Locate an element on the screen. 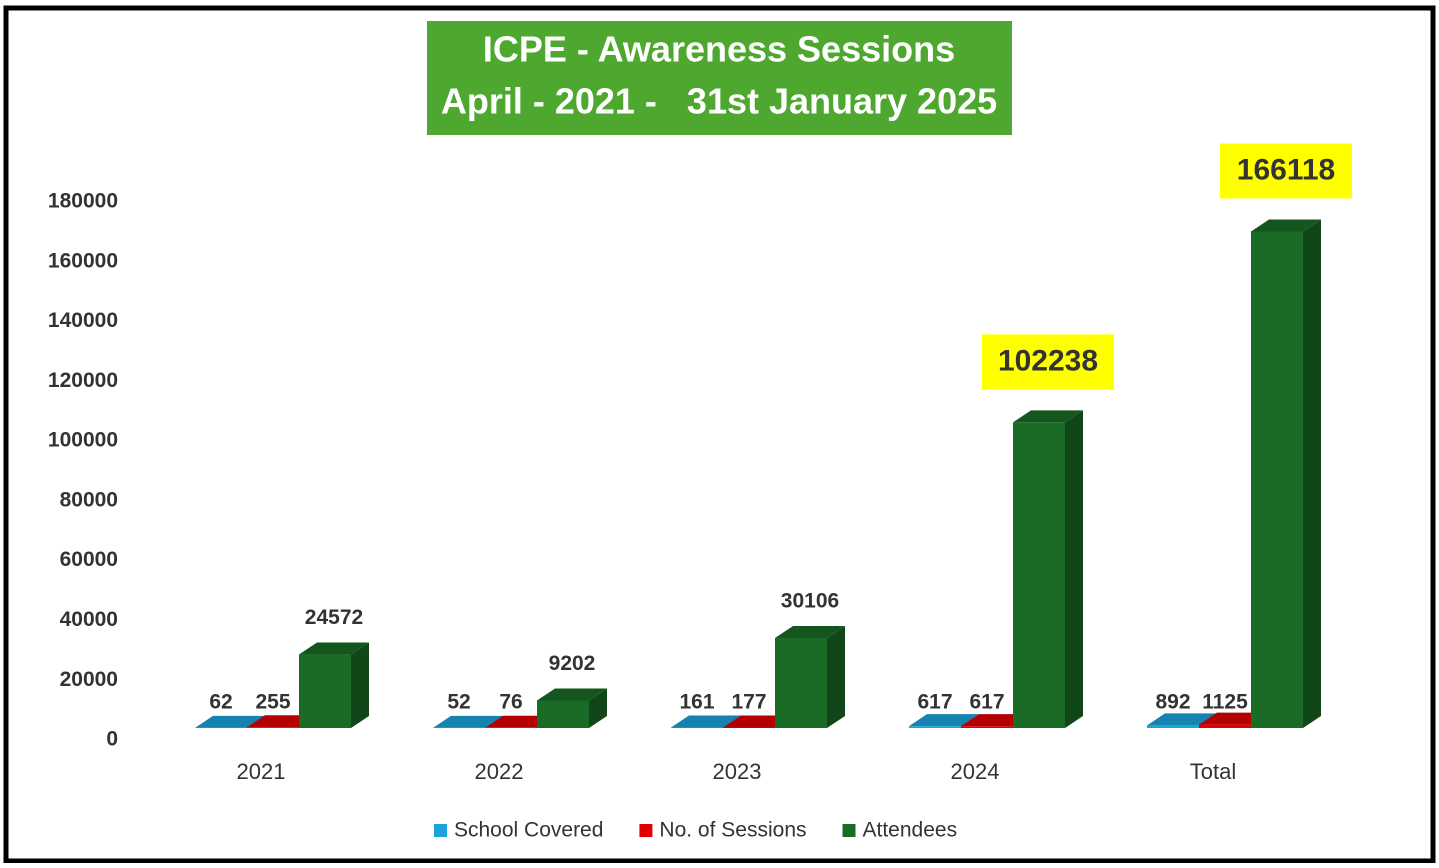 This screenshot has height=868, width=1439. data-label: 62 is located at coordinates (220, 702).